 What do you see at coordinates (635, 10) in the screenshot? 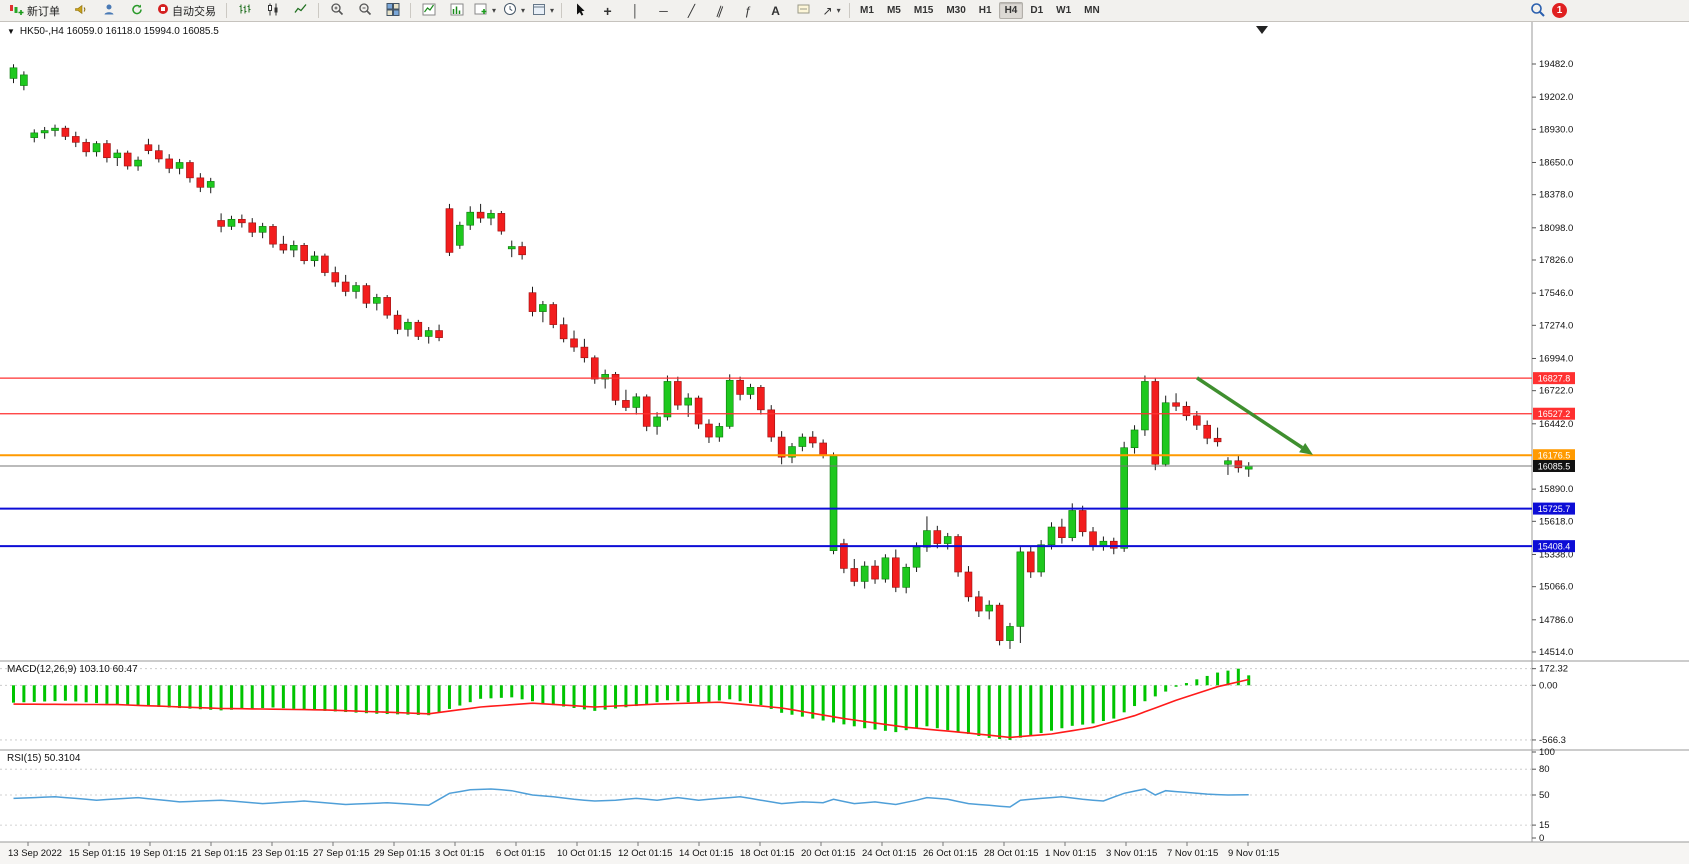
I see `vertical-line-button: │` at bounding box center [635, 10].